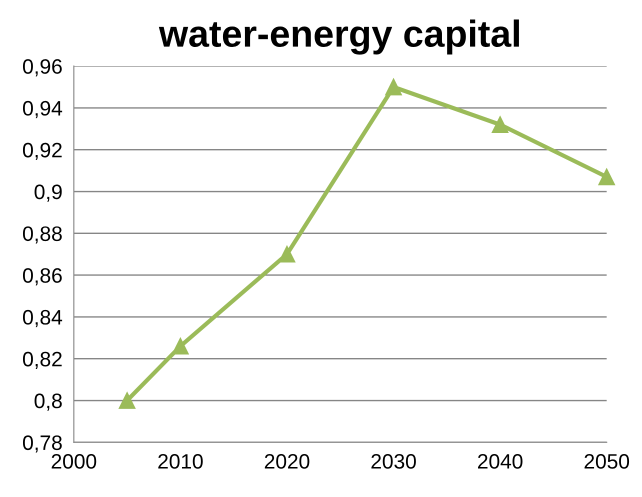 The width and height of the screenshot is (642, 497). I want to click on y-tick-label: 0,88, so click(42, 235).